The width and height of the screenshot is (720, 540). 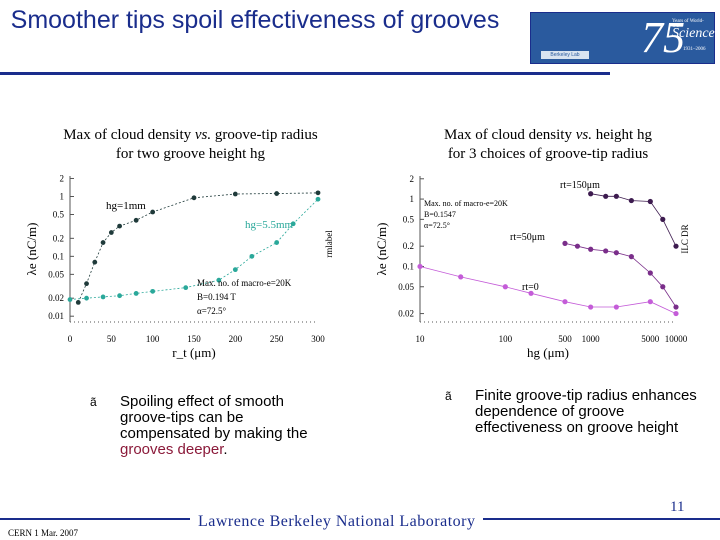 I want to click on footer-event: CERN 1 Mar. 2007, so click(x=43, y=533).